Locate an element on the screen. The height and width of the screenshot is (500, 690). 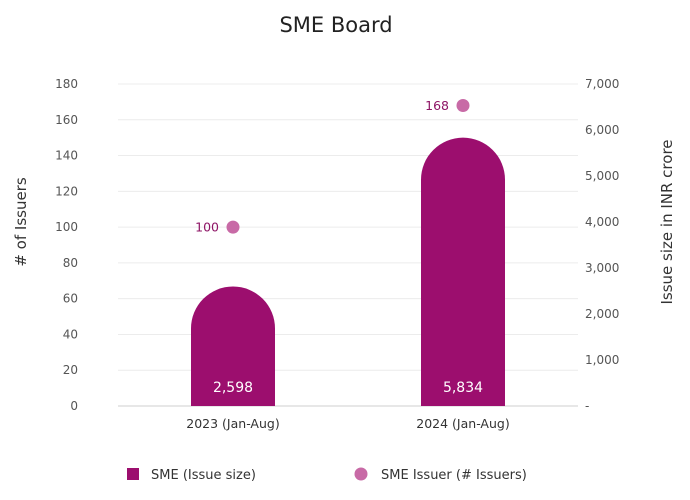
right-tick-label: 4,000 is located at coordinates (602, 222).